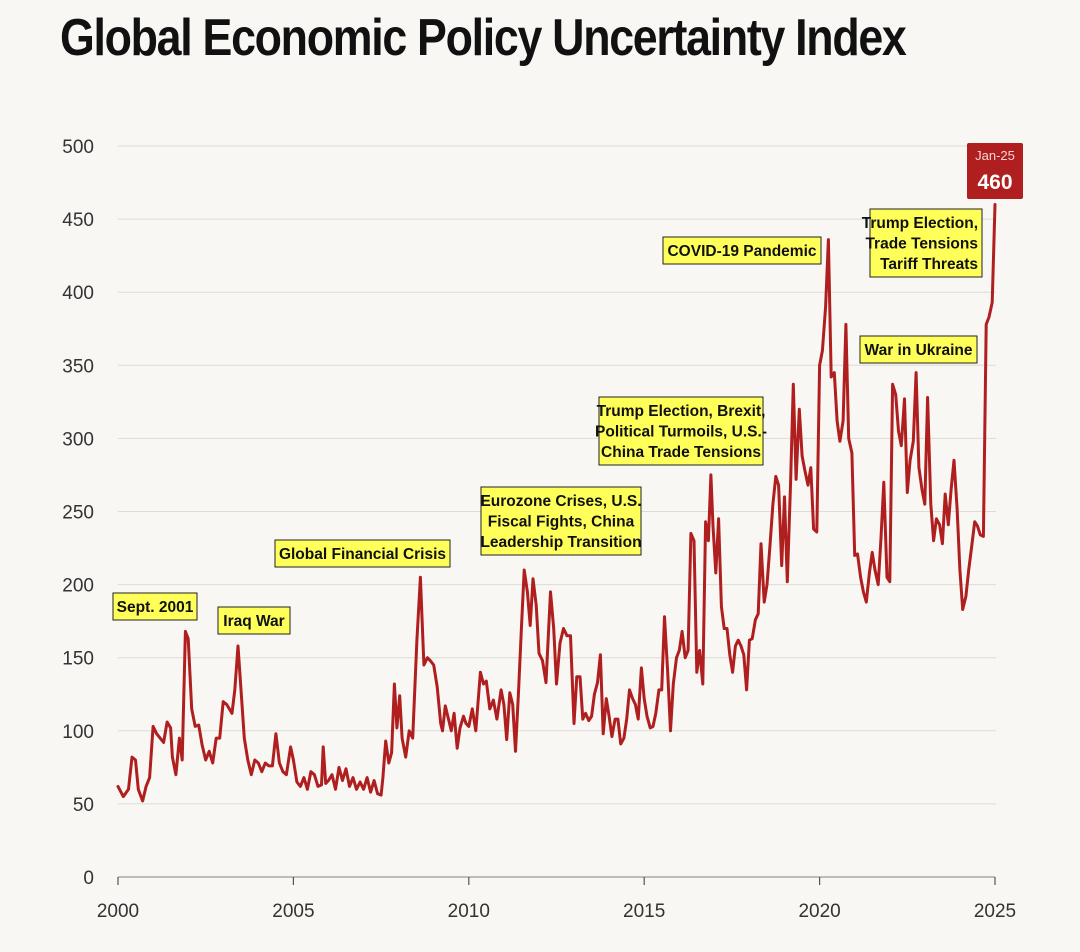 This screenshot has width=1080, height=952. I want to click on y-tick-label: 400, so click(78, 293).